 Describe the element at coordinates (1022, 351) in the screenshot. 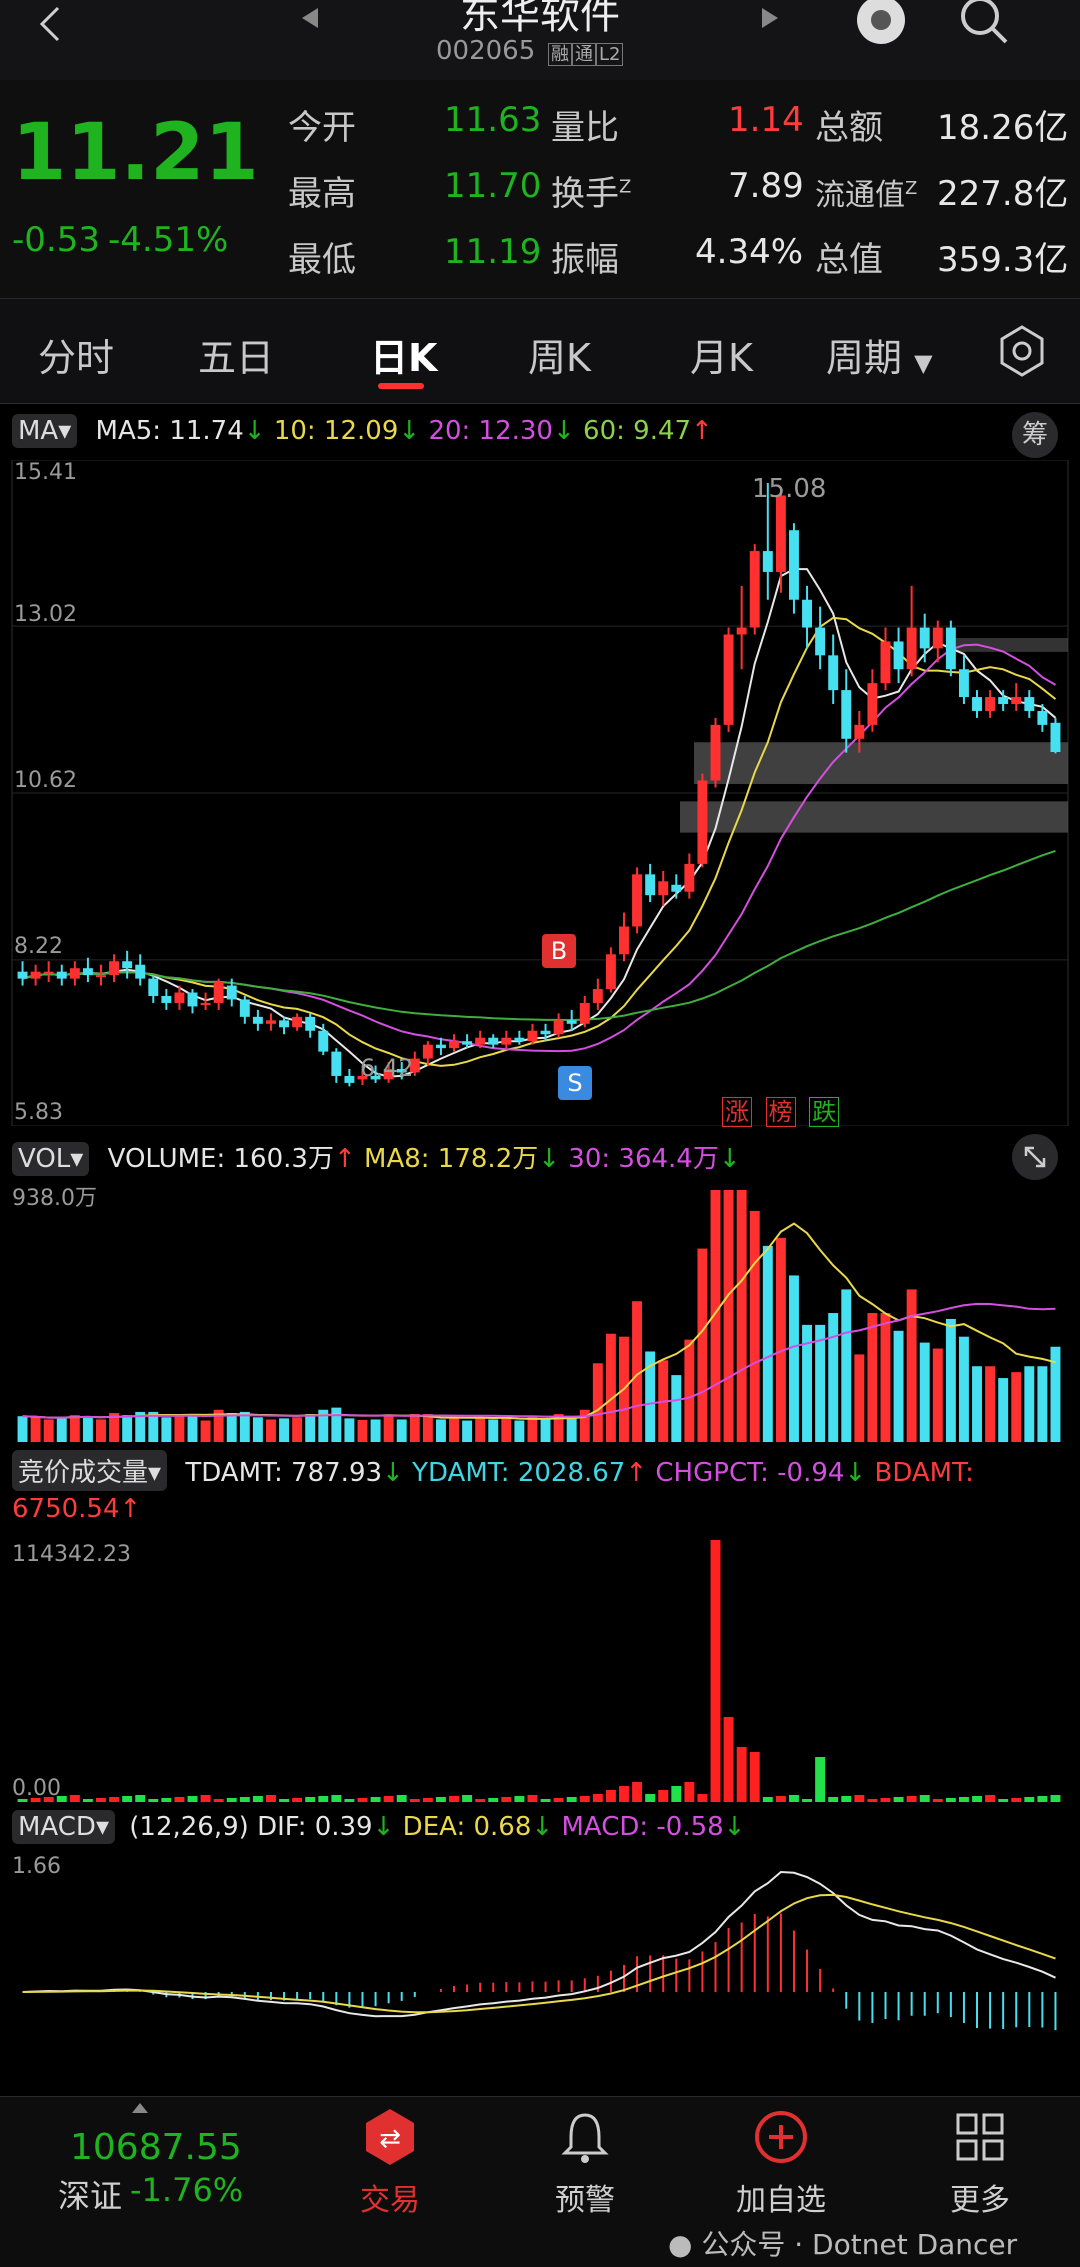

I see `settings-icon` at that location.